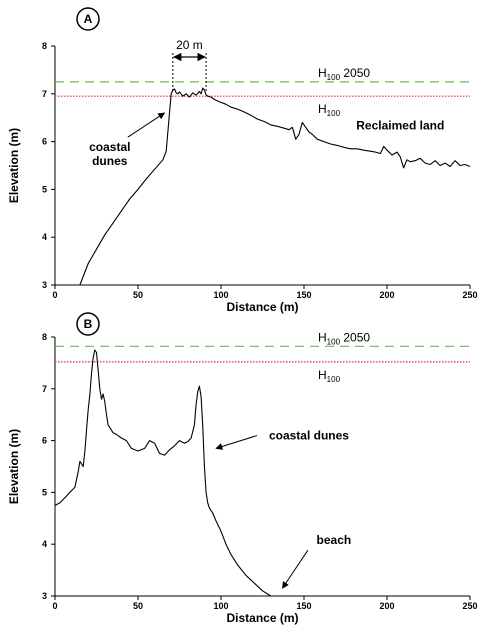  Describe the element at coordinates (189, 45) in the screenshot. I see `dimension-label: 20 m` at that location.